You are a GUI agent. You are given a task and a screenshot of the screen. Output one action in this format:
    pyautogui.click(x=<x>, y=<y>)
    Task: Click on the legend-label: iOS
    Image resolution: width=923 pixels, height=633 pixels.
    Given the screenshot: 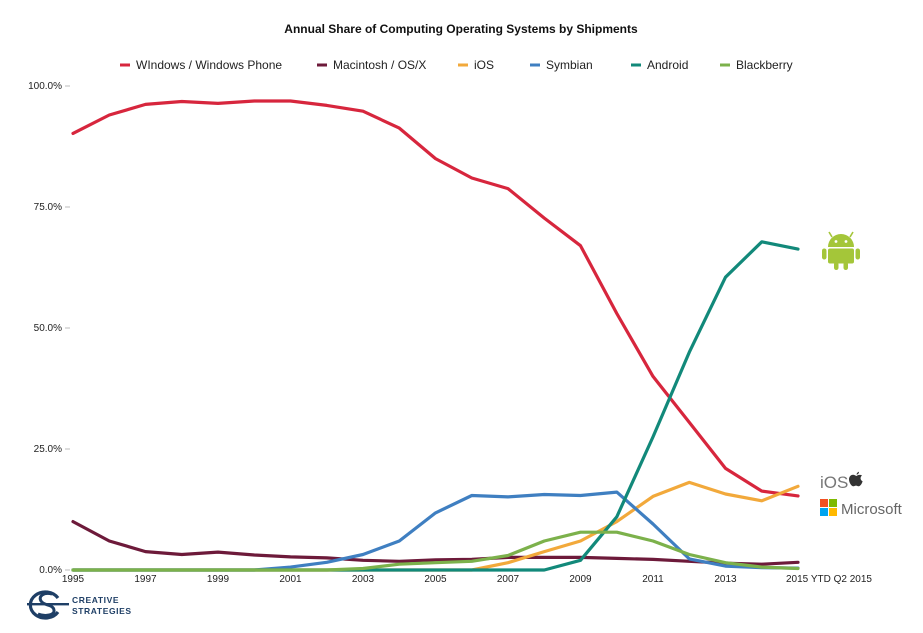 What is the action you would take?
    pyautogui.click(x=484, y=65)
    